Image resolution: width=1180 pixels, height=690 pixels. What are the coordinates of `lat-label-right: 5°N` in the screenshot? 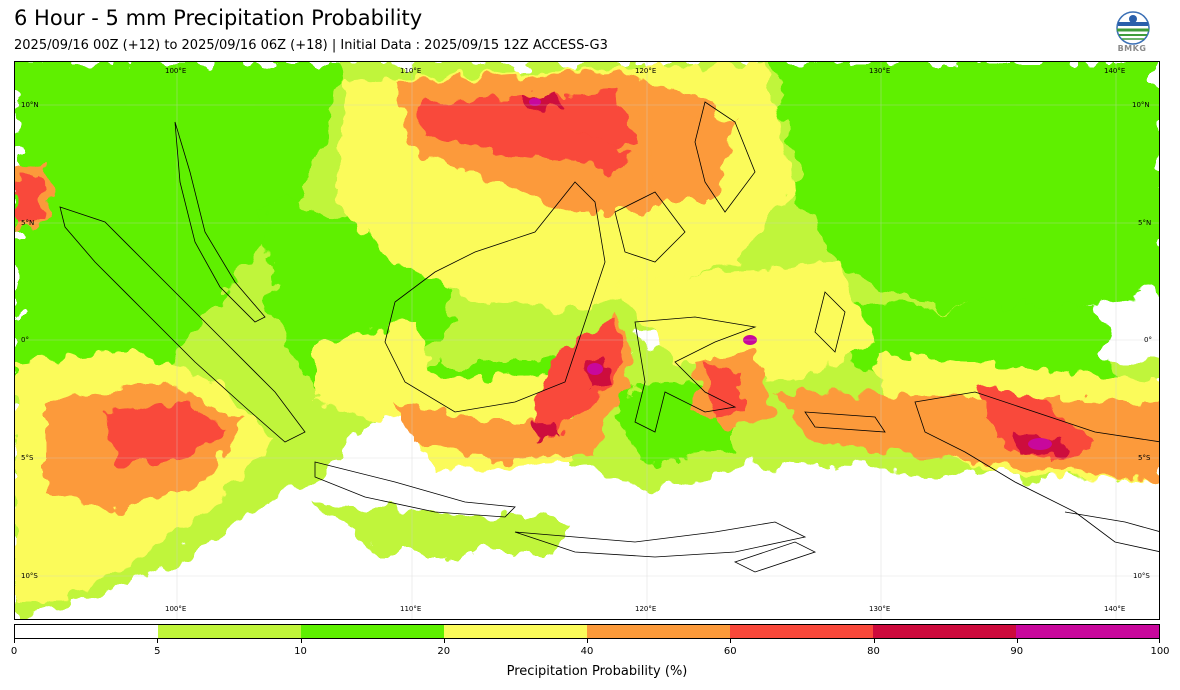 It's located at (1145, 223).